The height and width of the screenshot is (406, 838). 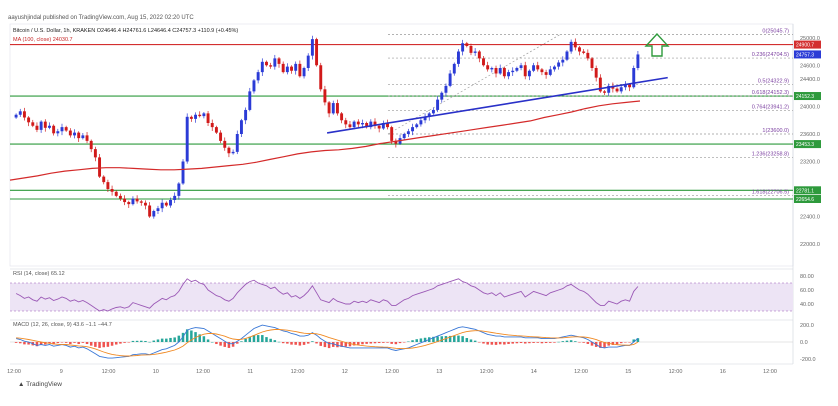 What do you see at coordinates (804, 343) in the screenshot?
I see `macd-tick-label: 0.0` at bounding box center [804, 343].